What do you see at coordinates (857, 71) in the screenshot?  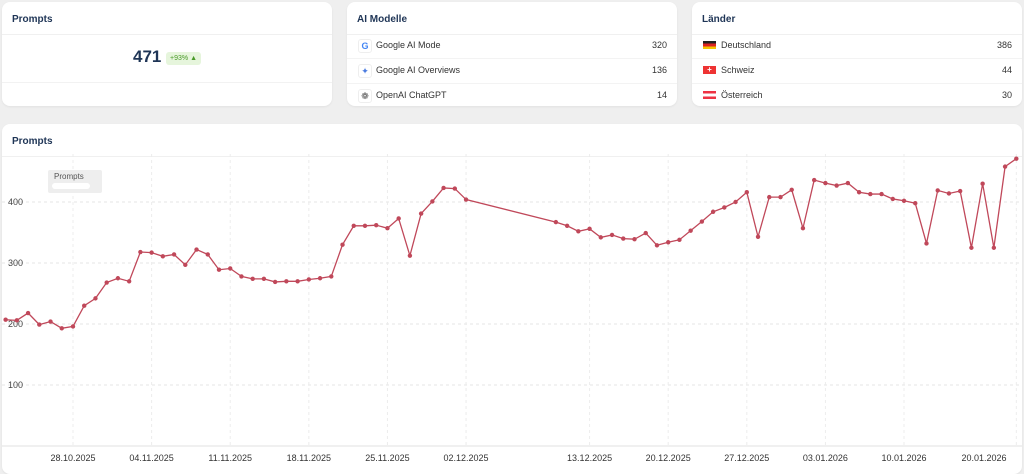 I see `list-item-schweiz: + Schweiz 44` at bounding box center [857, 71].